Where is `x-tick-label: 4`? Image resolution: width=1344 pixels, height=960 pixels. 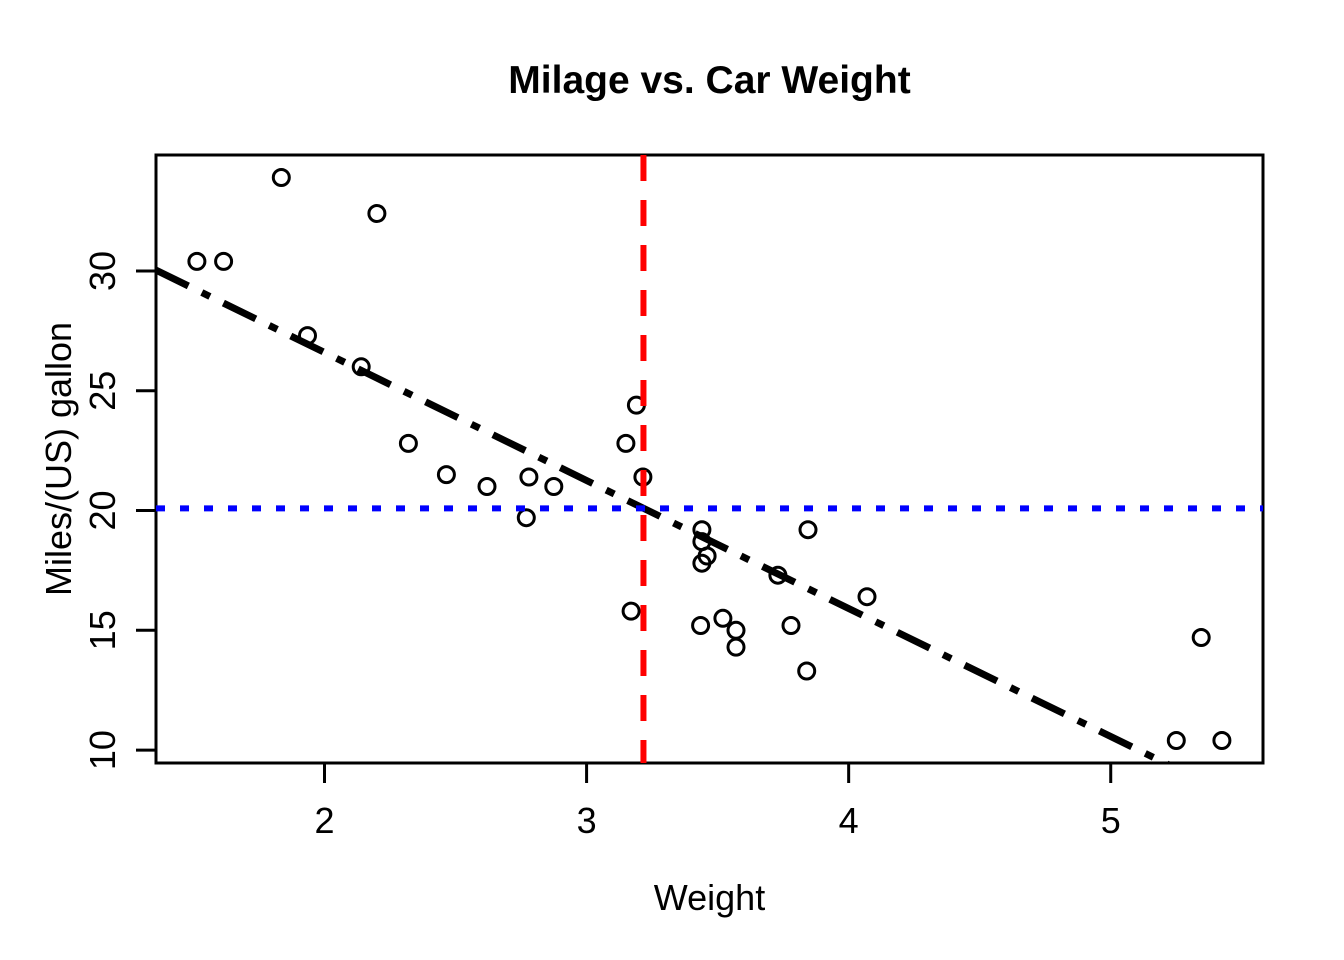
x-tick-label: 4 is located at coordinates (849, 820).